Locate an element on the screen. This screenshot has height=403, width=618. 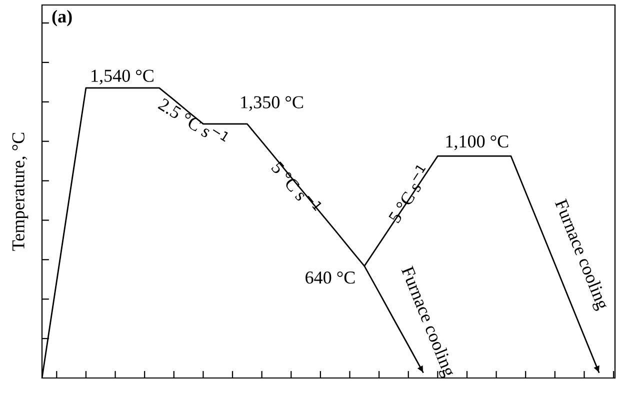
text: (a) is located at coordinates (62, 18).